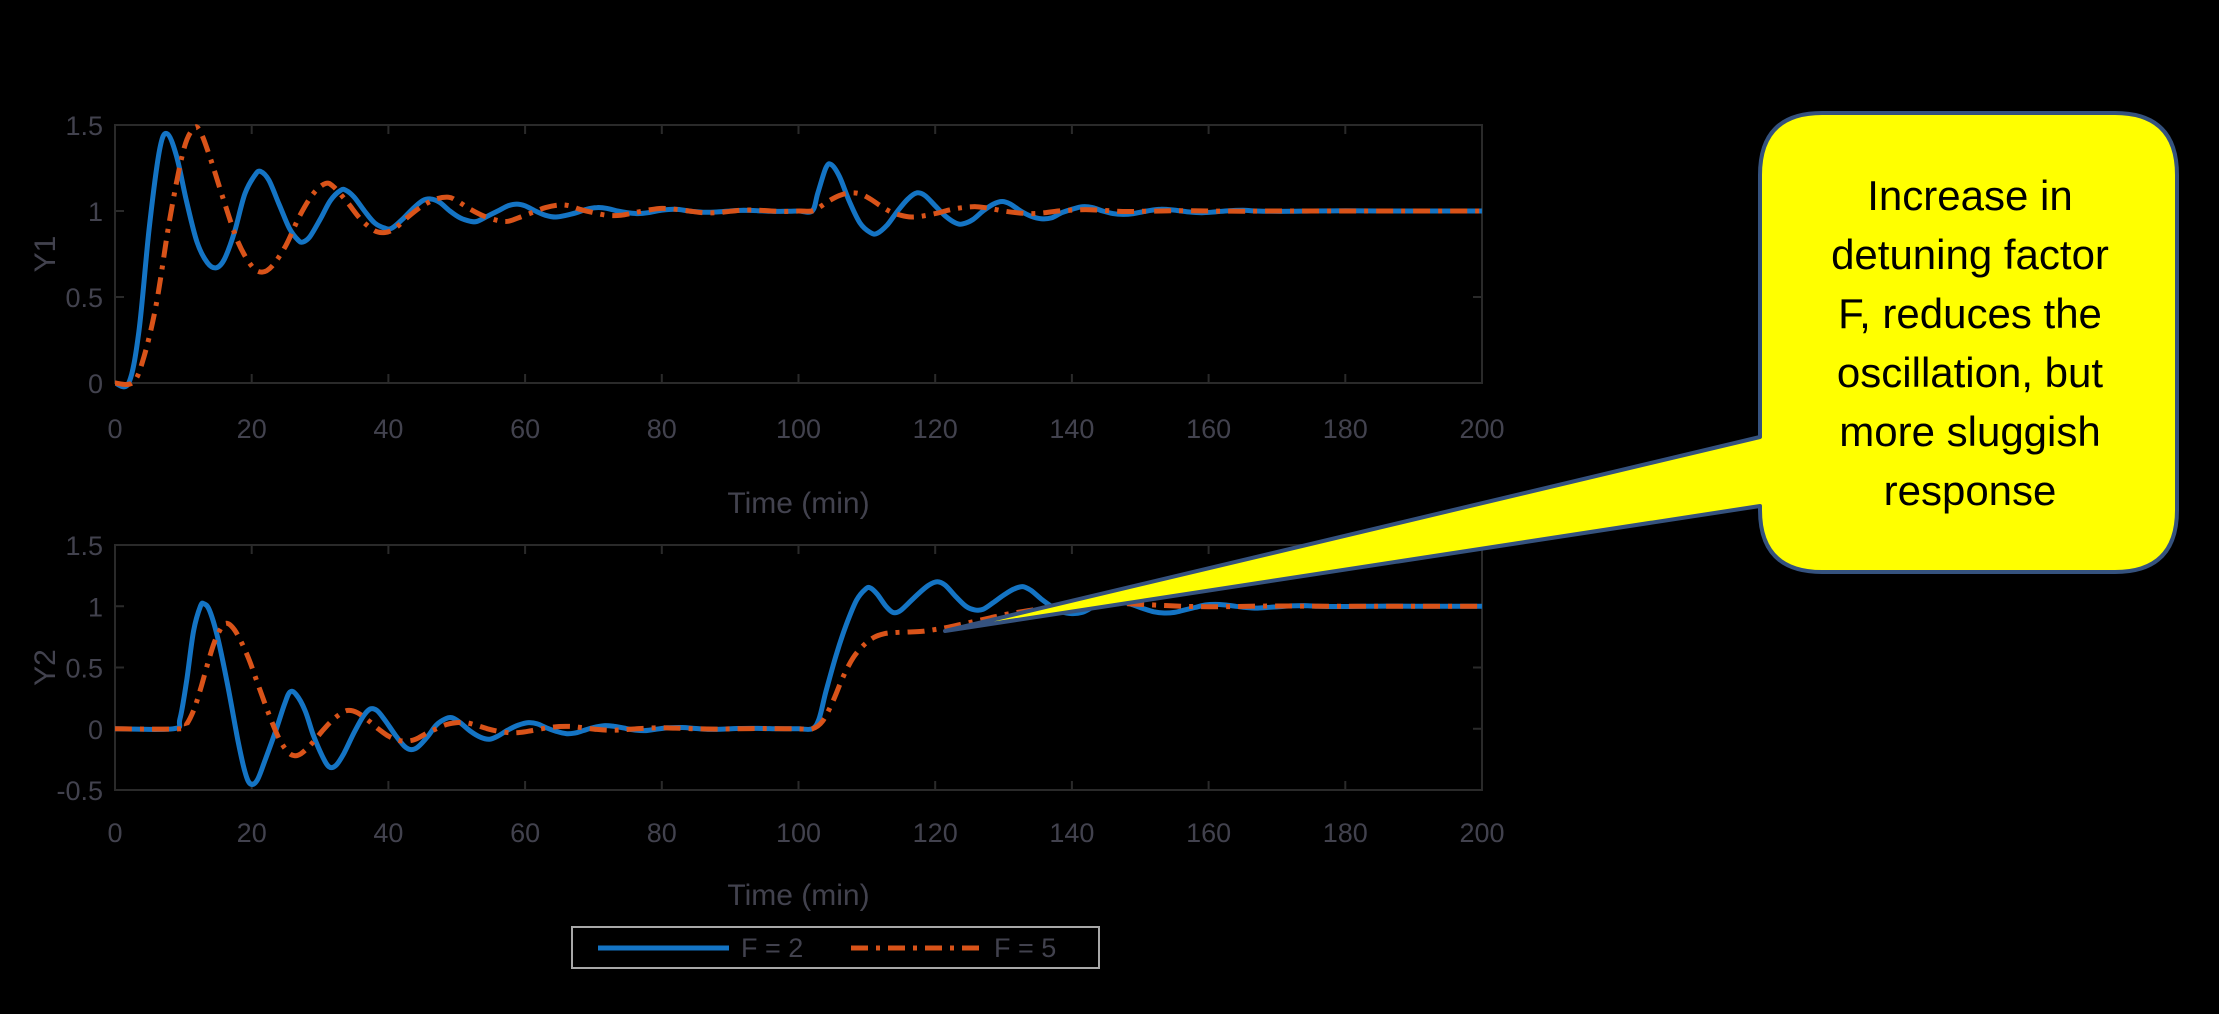 The image size is (2219, 1014). What do you see at coordinates (95, 384) in the screenshot?
I see `y1-y-tick-label: 0` at bounding box center [95, 384].